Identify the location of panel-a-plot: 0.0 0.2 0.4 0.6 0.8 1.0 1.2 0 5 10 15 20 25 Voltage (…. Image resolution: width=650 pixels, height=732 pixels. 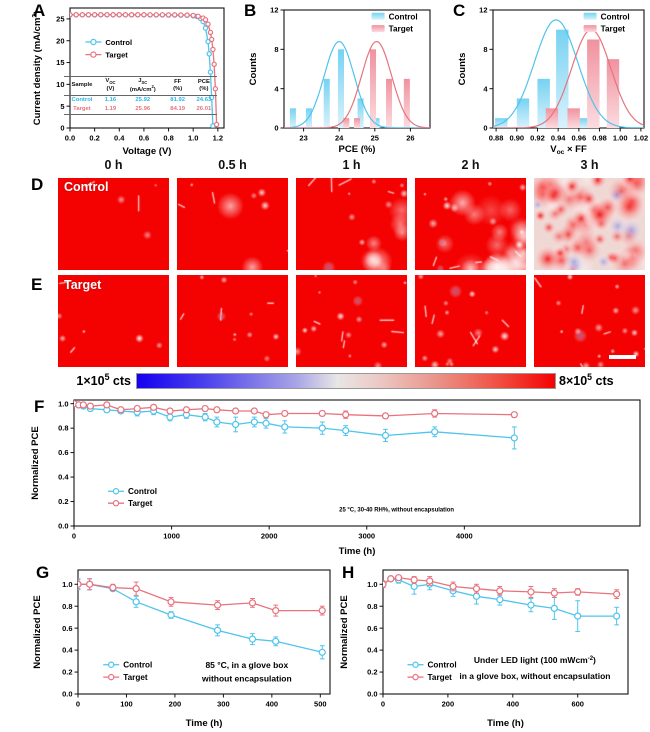
(128, 82).